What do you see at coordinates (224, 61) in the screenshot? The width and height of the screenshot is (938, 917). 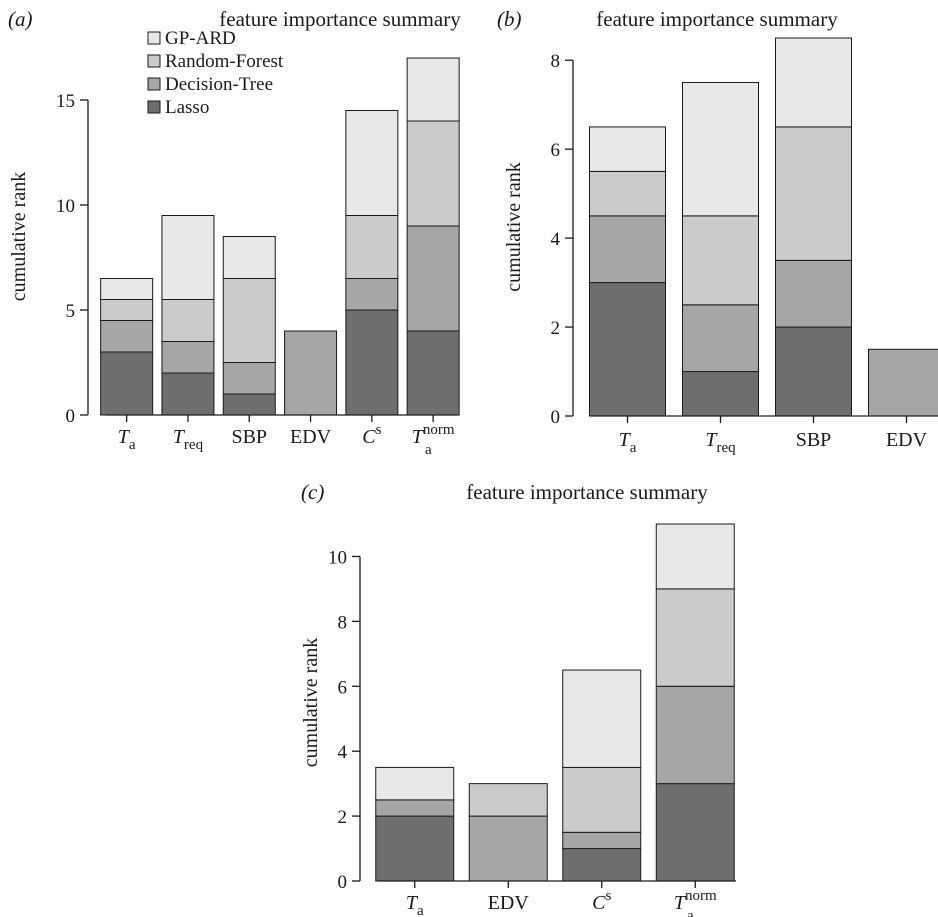 I see `legend-label-random-forest: Random-Forest` at bounding box center [224, 61].